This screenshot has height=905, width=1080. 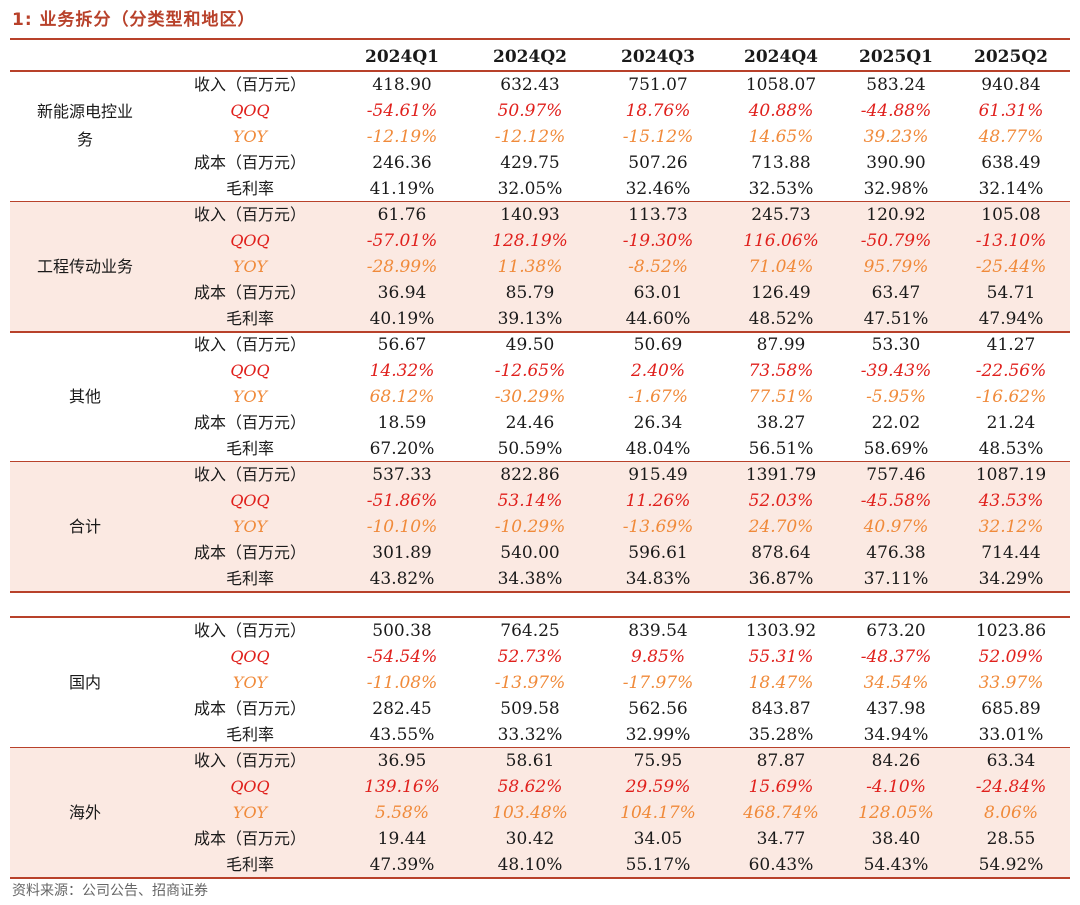 I want to click on table-cell: 116.06%, so click(x=781, y=241).